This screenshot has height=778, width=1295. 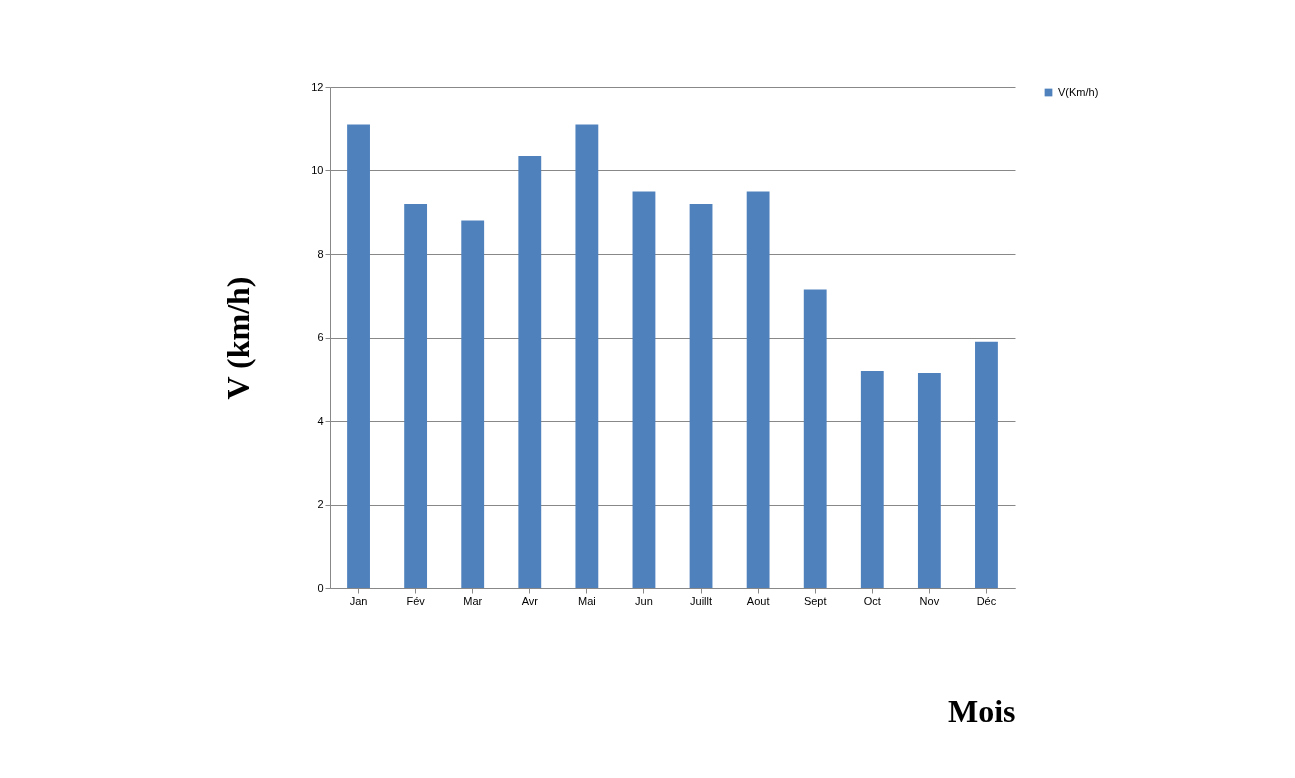 What do you see at coordinates (815, 600) in the screenshot?
I see `x-tick-label: Sept` at bounding box center [815, 600].